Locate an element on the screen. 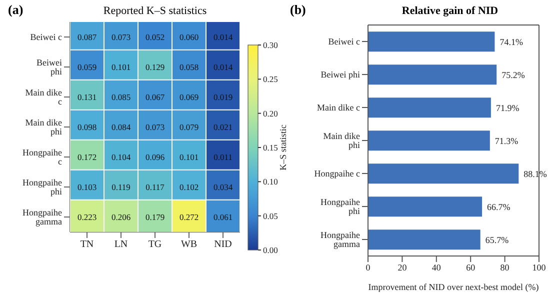 The image size is (550, 298). color-bar-title: K–S statistic is located at coordinates (283, 147).